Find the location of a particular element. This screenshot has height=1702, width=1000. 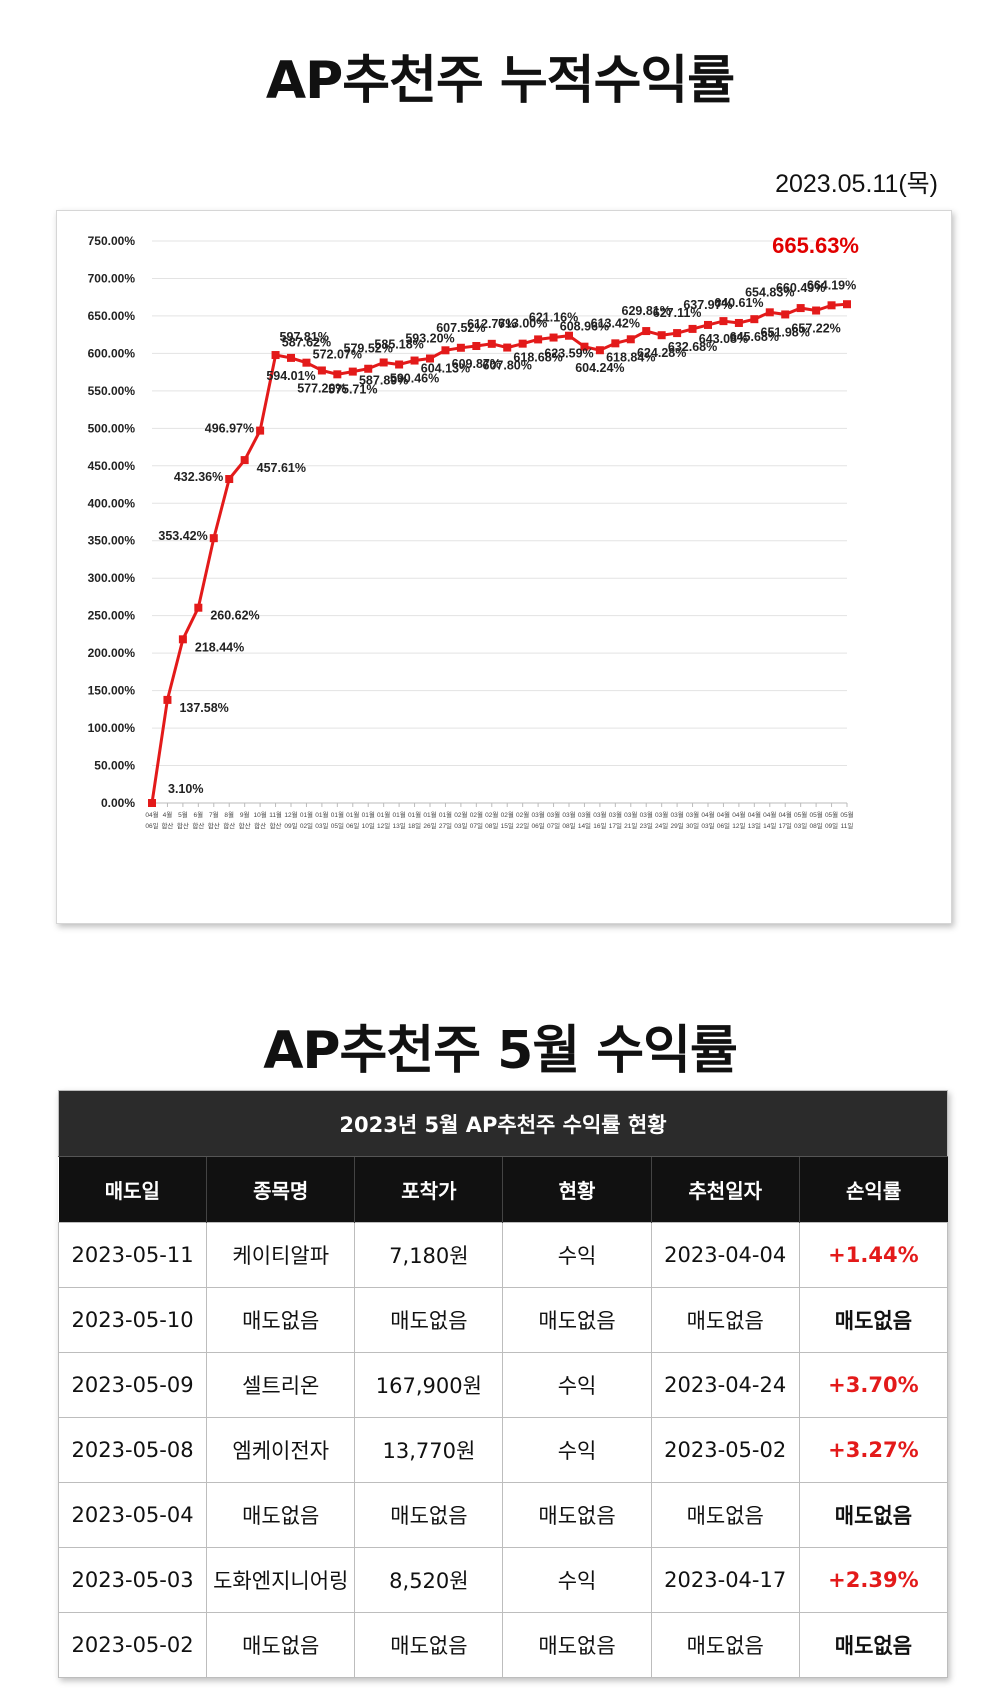

table-cell: +2.39% is located at coordinates (873, 1580).